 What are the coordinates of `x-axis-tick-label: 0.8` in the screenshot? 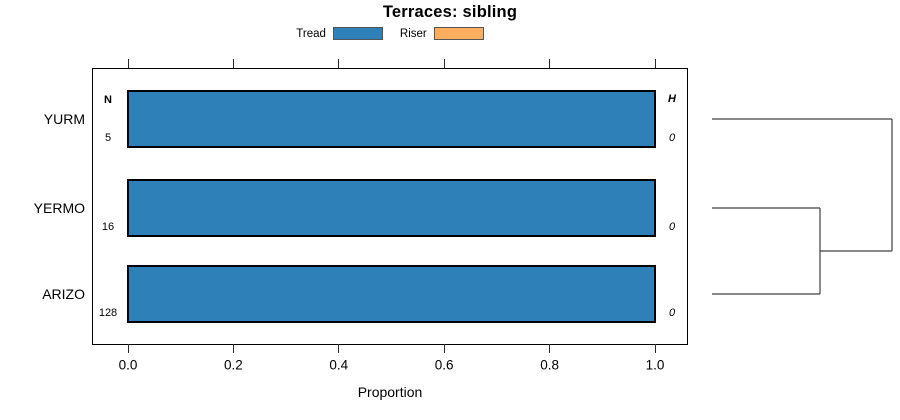 It's located at (549, 365).